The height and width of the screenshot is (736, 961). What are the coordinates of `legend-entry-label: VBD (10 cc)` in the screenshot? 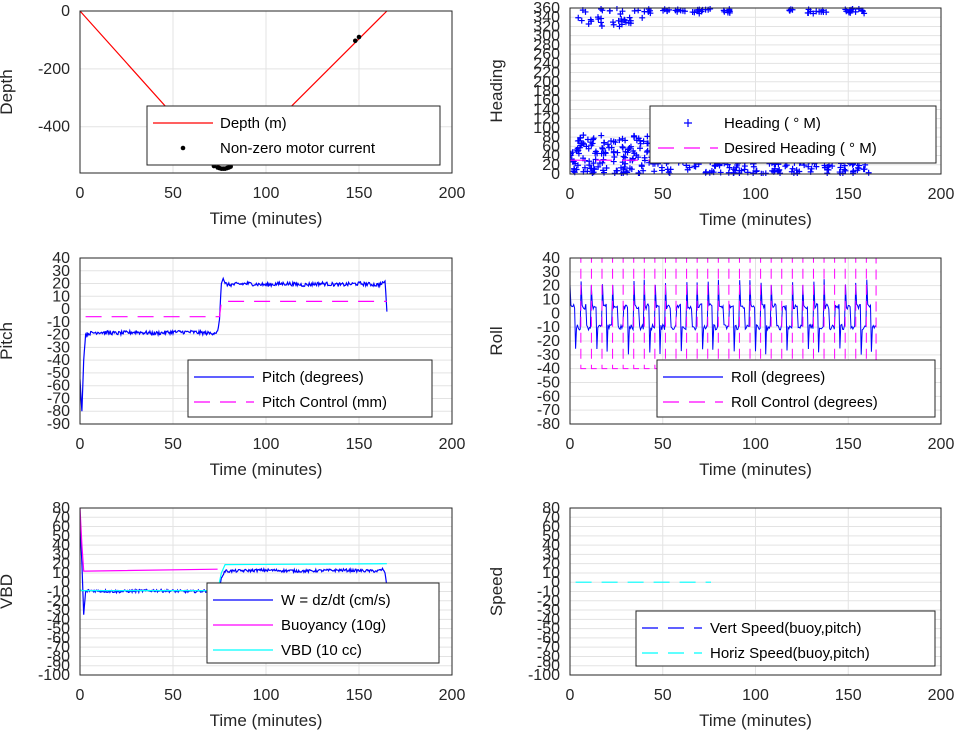 It's located at (321, 650).